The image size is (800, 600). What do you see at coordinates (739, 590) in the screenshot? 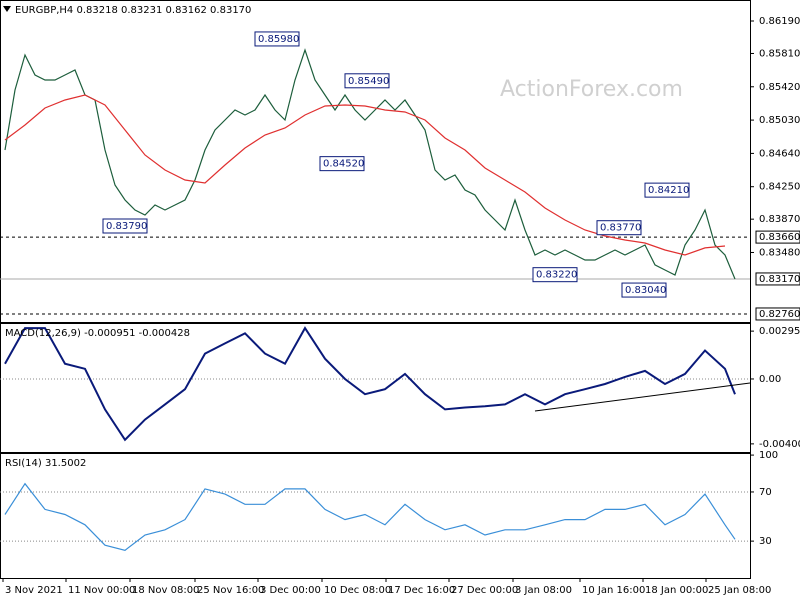
I see `x-tick-label: 25 Jan 08:00` at bounding box center [739, 590].